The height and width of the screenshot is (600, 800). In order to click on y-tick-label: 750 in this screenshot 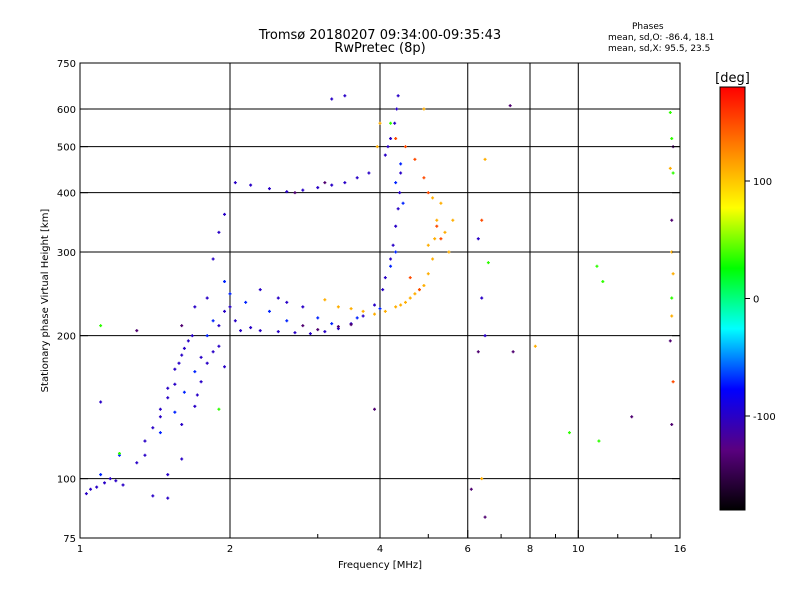, I will do `click(66, 64)`.